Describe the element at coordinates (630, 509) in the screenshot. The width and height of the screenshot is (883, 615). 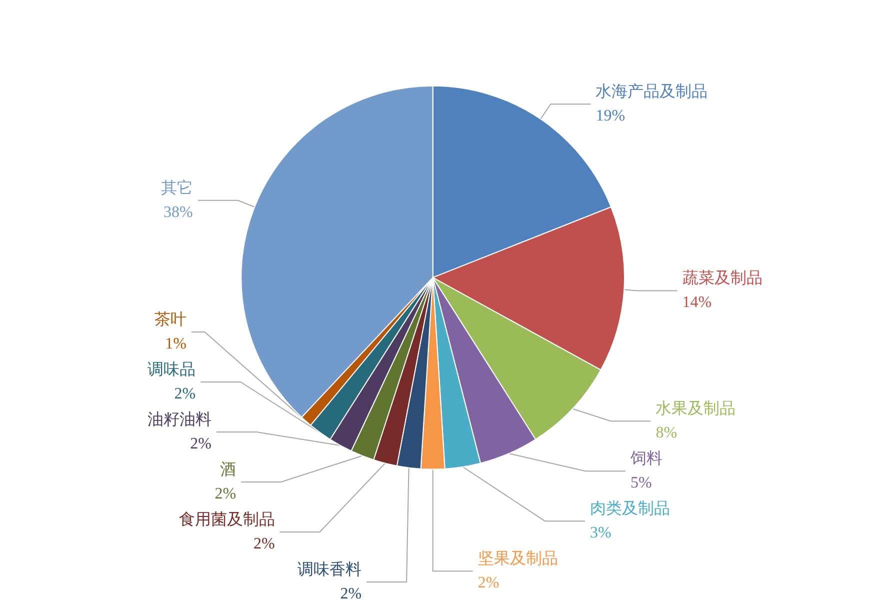
I see `slice-label: 肉类及制品` at that location.